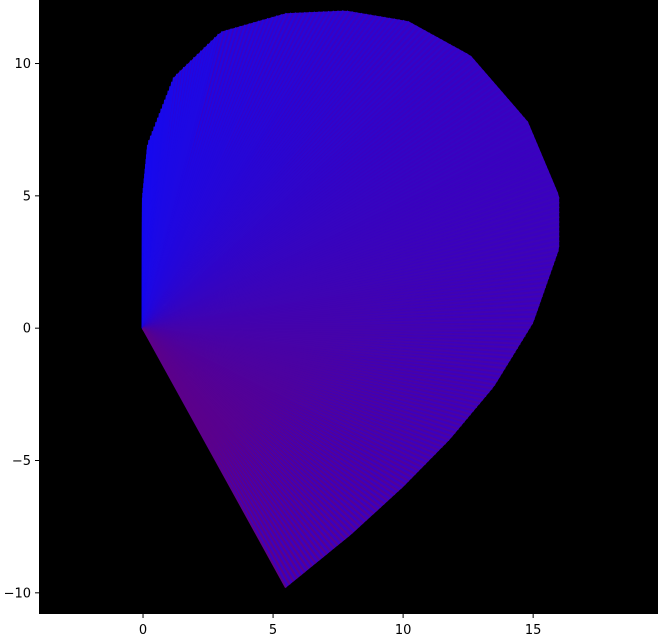 Image resolution: width=658 pixels, height=639 pixels. What do you see at coordinates (273, 630) in the screenshot?
I see `x-tick-label: 5` at bounding box center [273, 630].